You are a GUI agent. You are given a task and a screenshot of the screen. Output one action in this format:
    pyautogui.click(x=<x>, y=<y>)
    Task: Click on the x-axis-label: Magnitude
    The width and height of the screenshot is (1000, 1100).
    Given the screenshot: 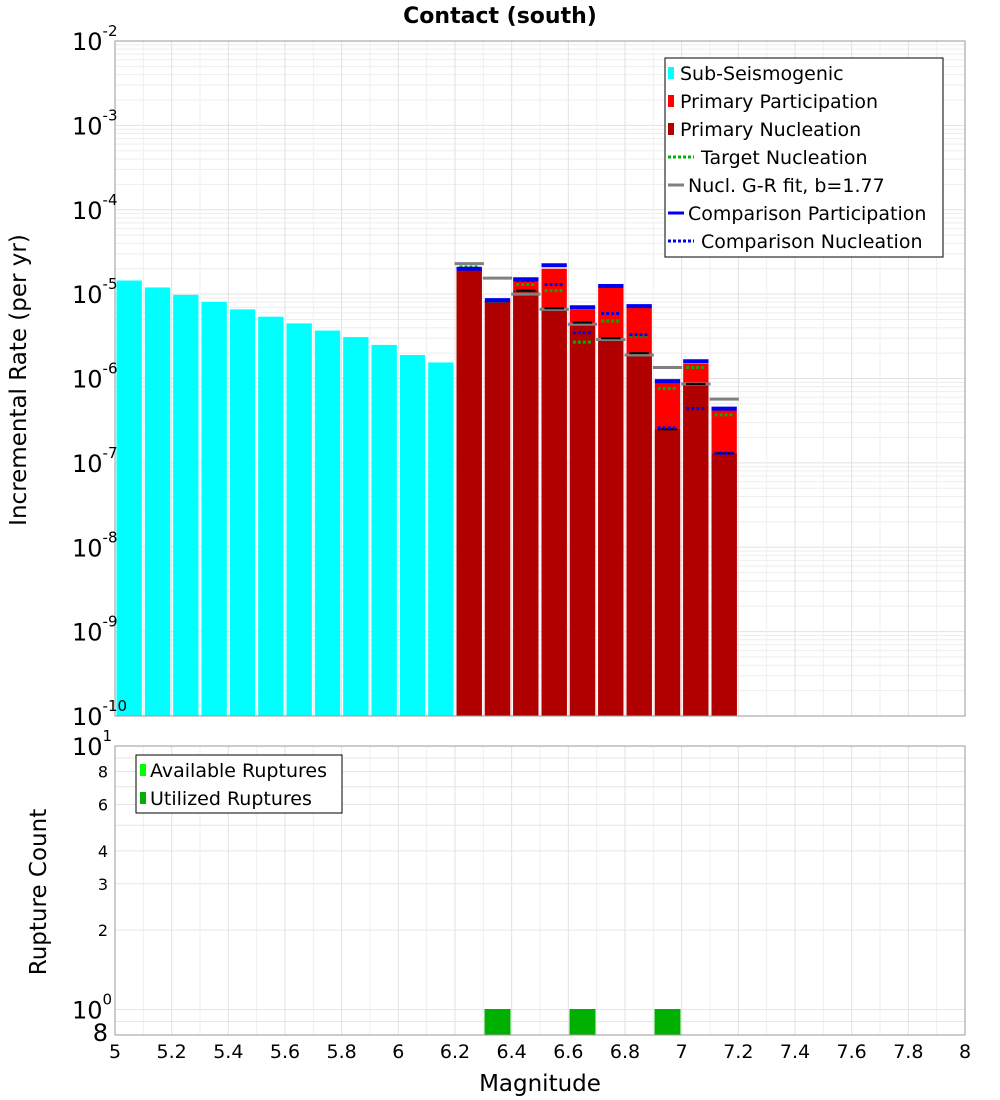 What is the action you would take?
    pyautogui.click(x=540, y=1084)
    